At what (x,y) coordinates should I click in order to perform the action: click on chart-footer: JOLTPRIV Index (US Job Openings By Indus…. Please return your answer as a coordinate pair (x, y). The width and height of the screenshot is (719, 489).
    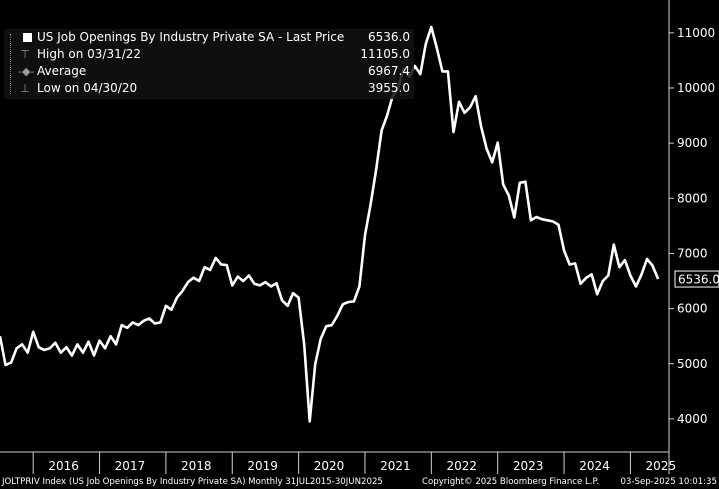
    Looking at the image, I should click on (359, 482).